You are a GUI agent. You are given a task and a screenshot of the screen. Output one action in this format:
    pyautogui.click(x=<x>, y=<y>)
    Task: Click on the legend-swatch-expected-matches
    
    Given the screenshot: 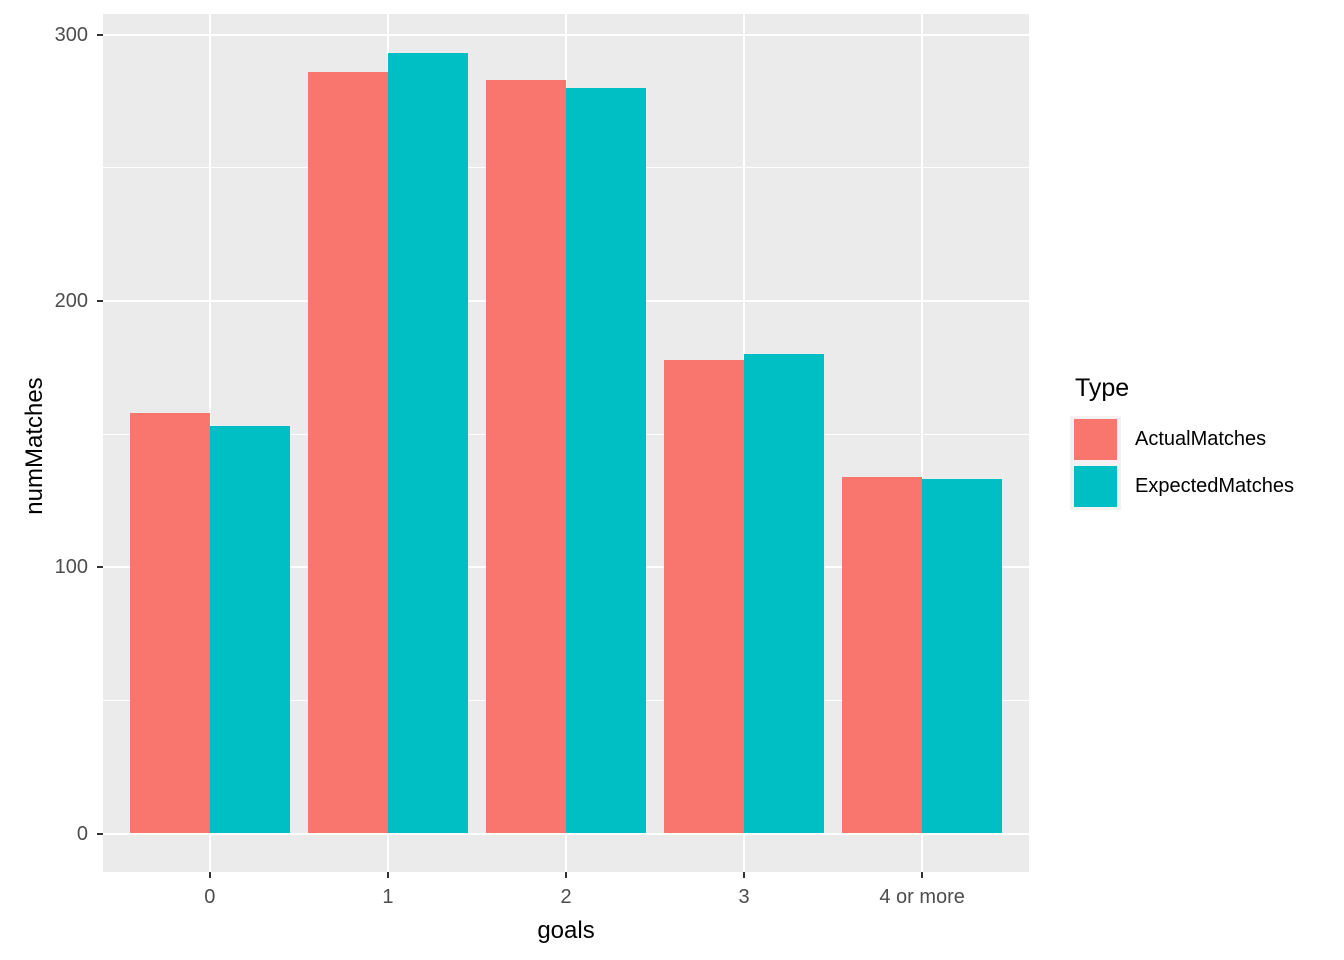 What is the action you would take?
    pyautogui.click(x=1095, y=486)
    